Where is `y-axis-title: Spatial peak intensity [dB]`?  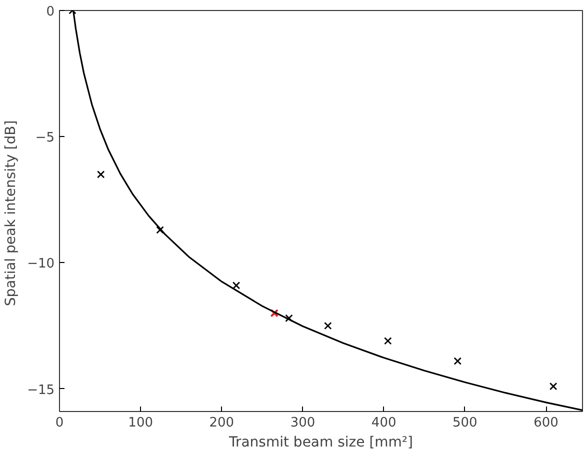
y-axis-title: Spatial peak intensity [dB] is located at coordinates (11, 213).